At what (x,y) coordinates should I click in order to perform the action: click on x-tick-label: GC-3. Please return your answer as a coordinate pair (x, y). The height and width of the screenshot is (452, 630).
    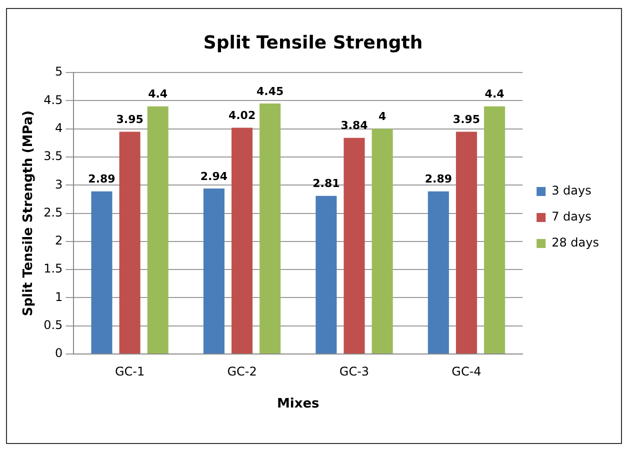
    Looking at the image, I should click on (354, 371).